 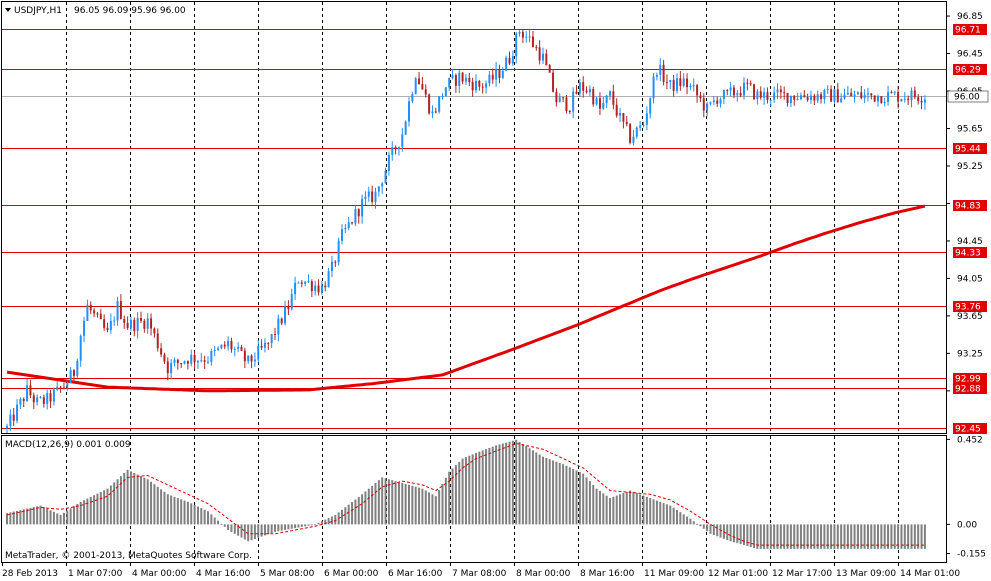 I want to click on triangle-down-icon, so click(x=8, y=10).